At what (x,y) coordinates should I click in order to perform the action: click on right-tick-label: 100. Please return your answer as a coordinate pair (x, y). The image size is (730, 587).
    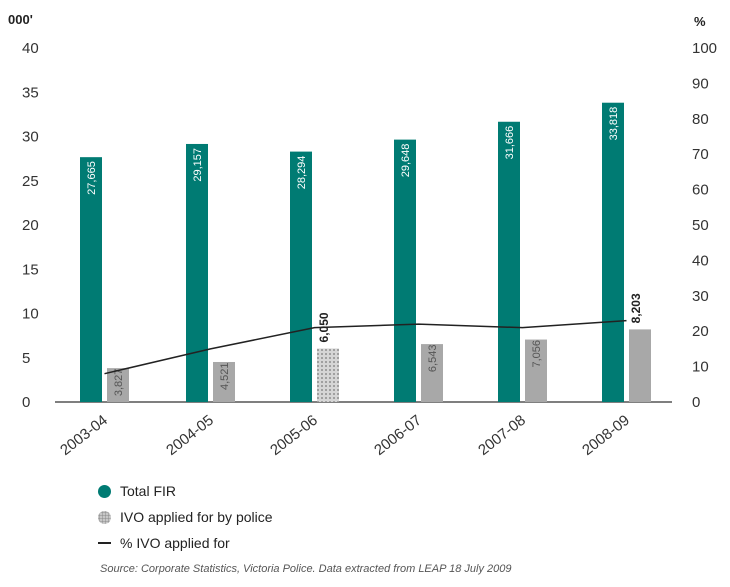
    Looking at the image, I should click on (704, 48).